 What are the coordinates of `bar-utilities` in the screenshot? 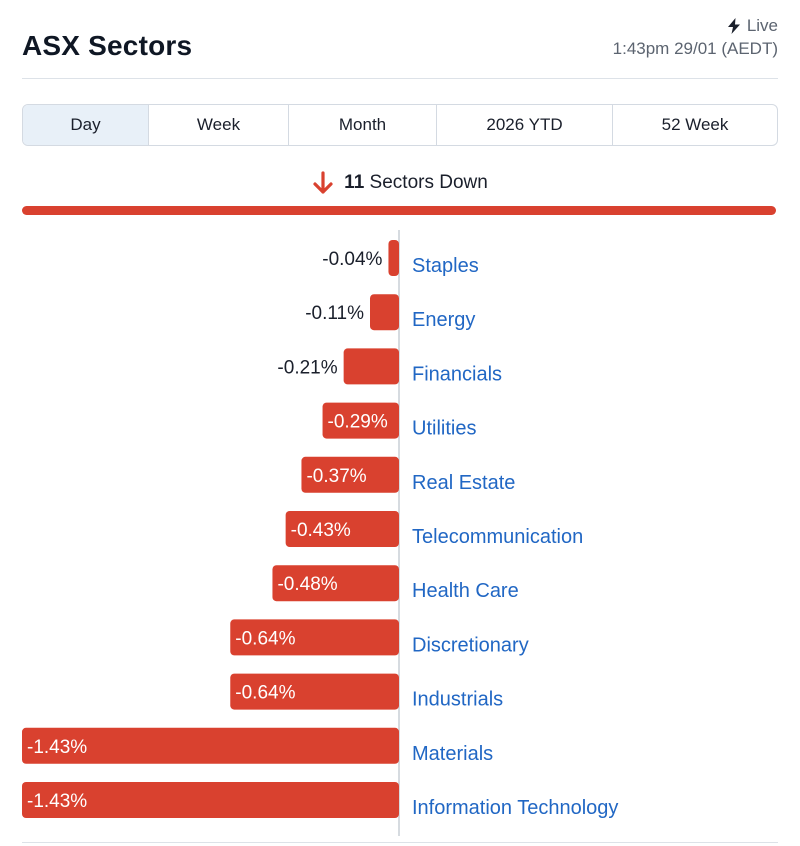 It's located at (360, 420).